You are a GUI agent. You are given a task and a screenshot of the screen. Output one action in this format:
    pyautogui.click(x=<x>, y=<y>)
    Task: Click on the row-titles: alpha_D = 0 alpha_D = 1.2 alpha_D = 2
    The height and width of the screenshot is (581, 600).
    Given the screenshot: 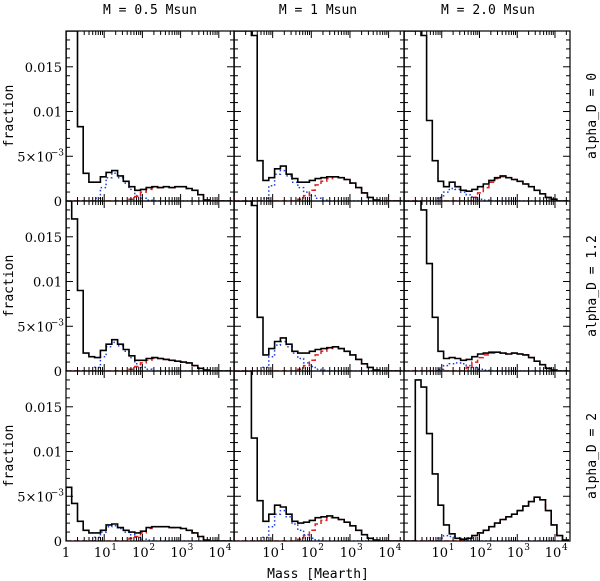 What is the action you would take?
    pyautogui.click(x=592, y=286)
    